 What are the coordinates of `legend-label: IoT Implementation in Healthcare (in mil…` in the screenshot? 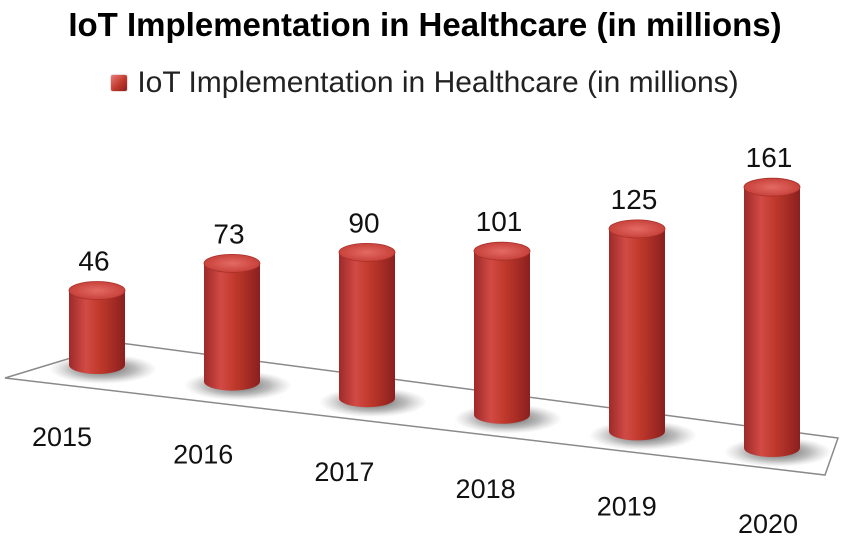 It's located at (438, 82).